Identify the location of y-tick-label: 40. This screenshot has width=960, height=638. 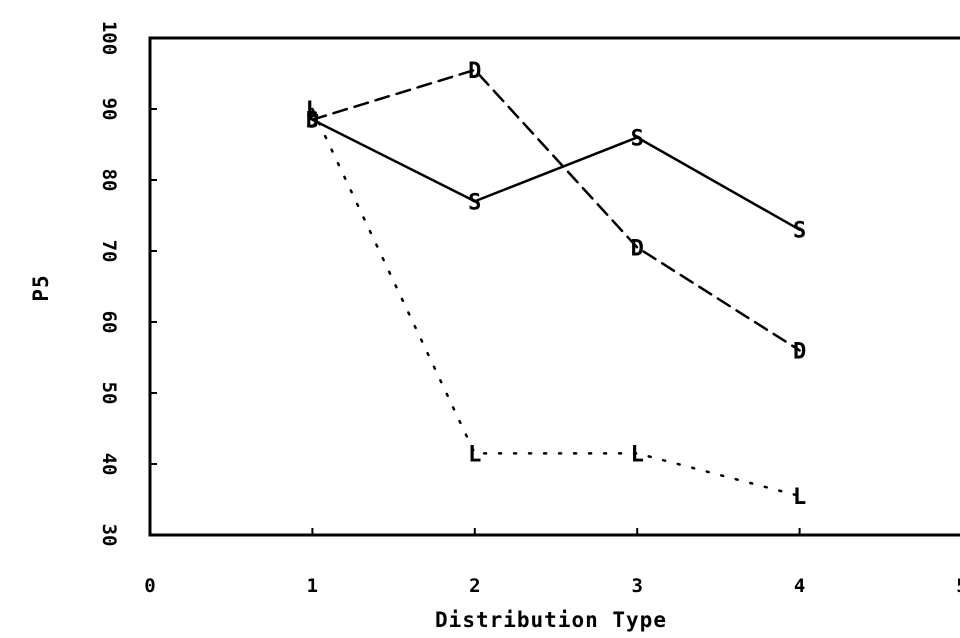
(109, 464).